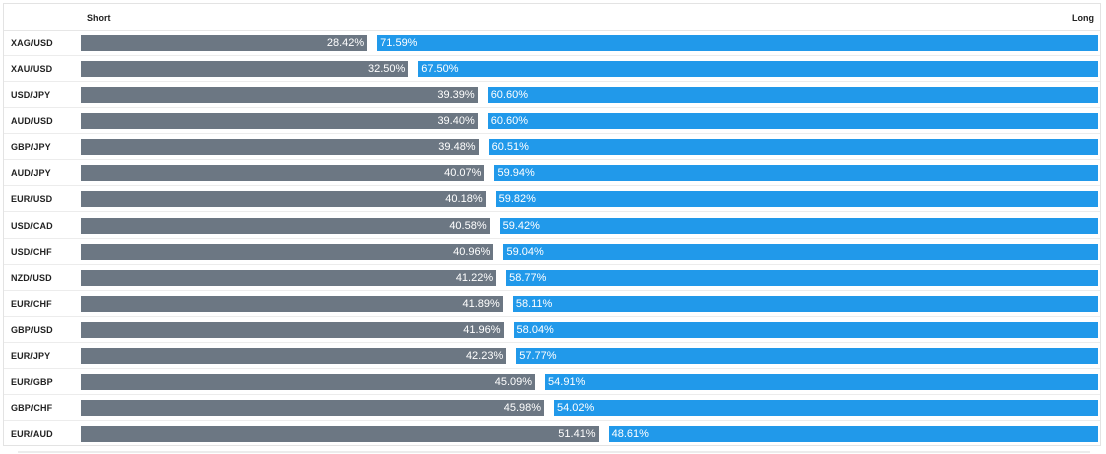 This screenshot has height=454, width=1106. What do you see at coordinates (468, 225) in the screenshot?
I see `short-value-label: 40.58%` at bounding box center [468, 225].